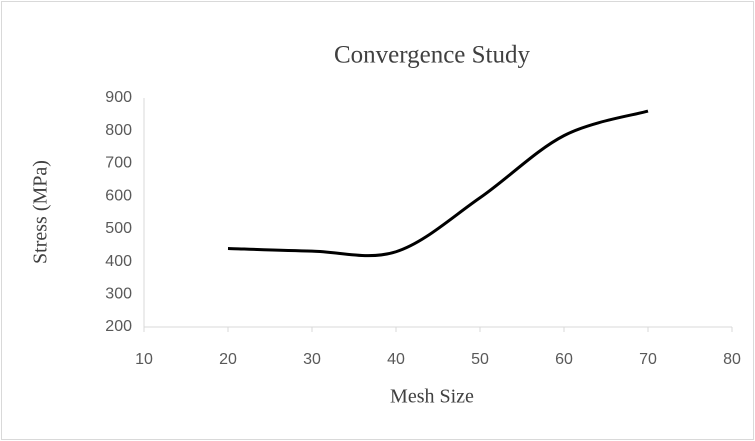  Describe the element at coordinates (432, 55) in the screenshot. I see `chart-title: Convergence Study` at that location.